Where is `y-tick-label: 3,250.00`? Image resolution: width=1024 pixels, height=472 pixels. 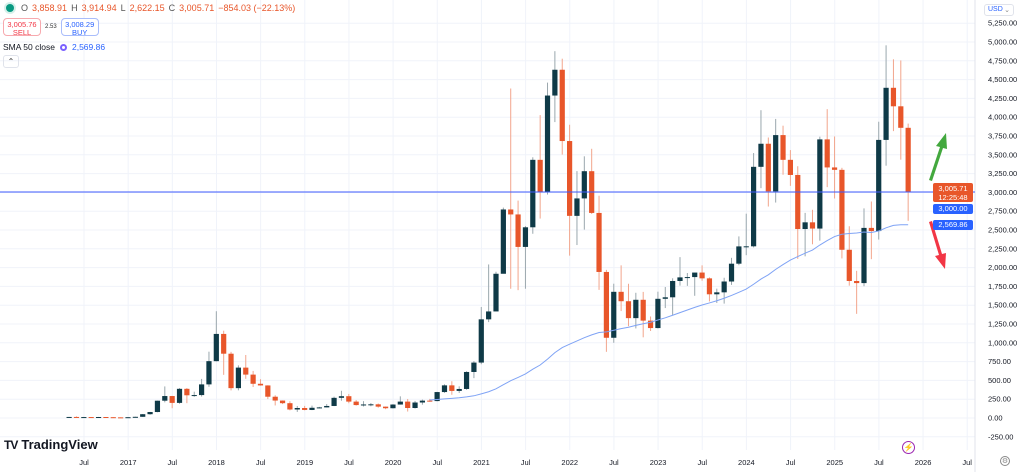 y-tick-label: 3,250.00 is located at coordinates (1002, 173).